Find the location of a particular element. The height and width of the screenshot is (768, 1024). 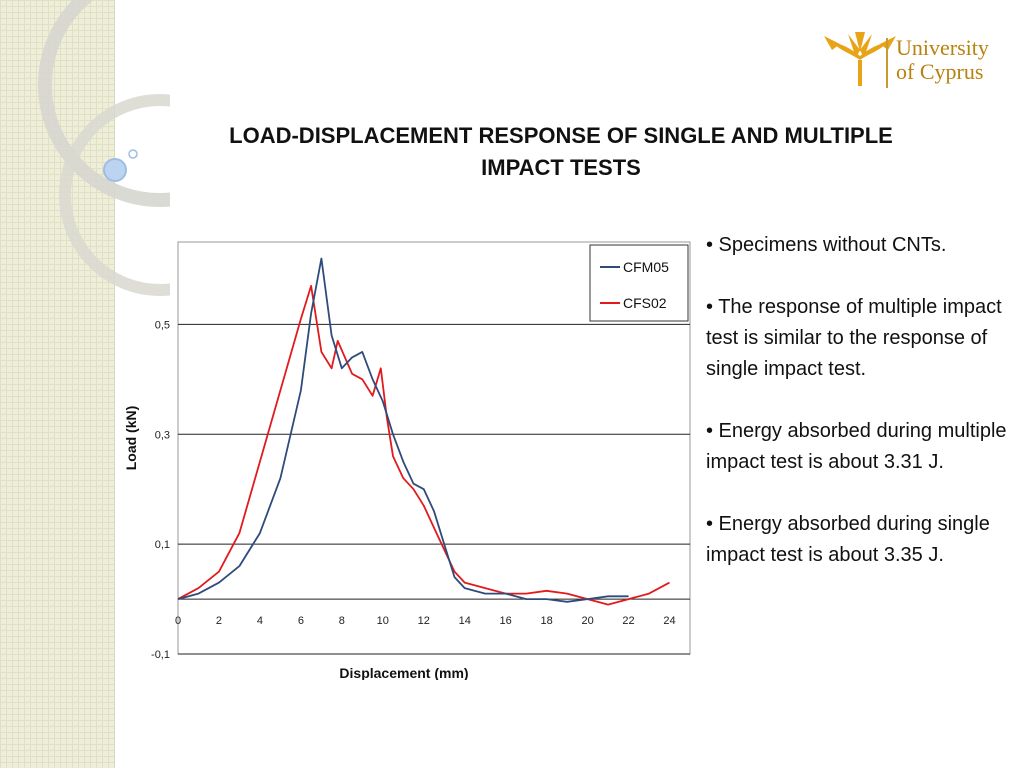

legend-label: CFS02 is located at coordinates (645, 303).